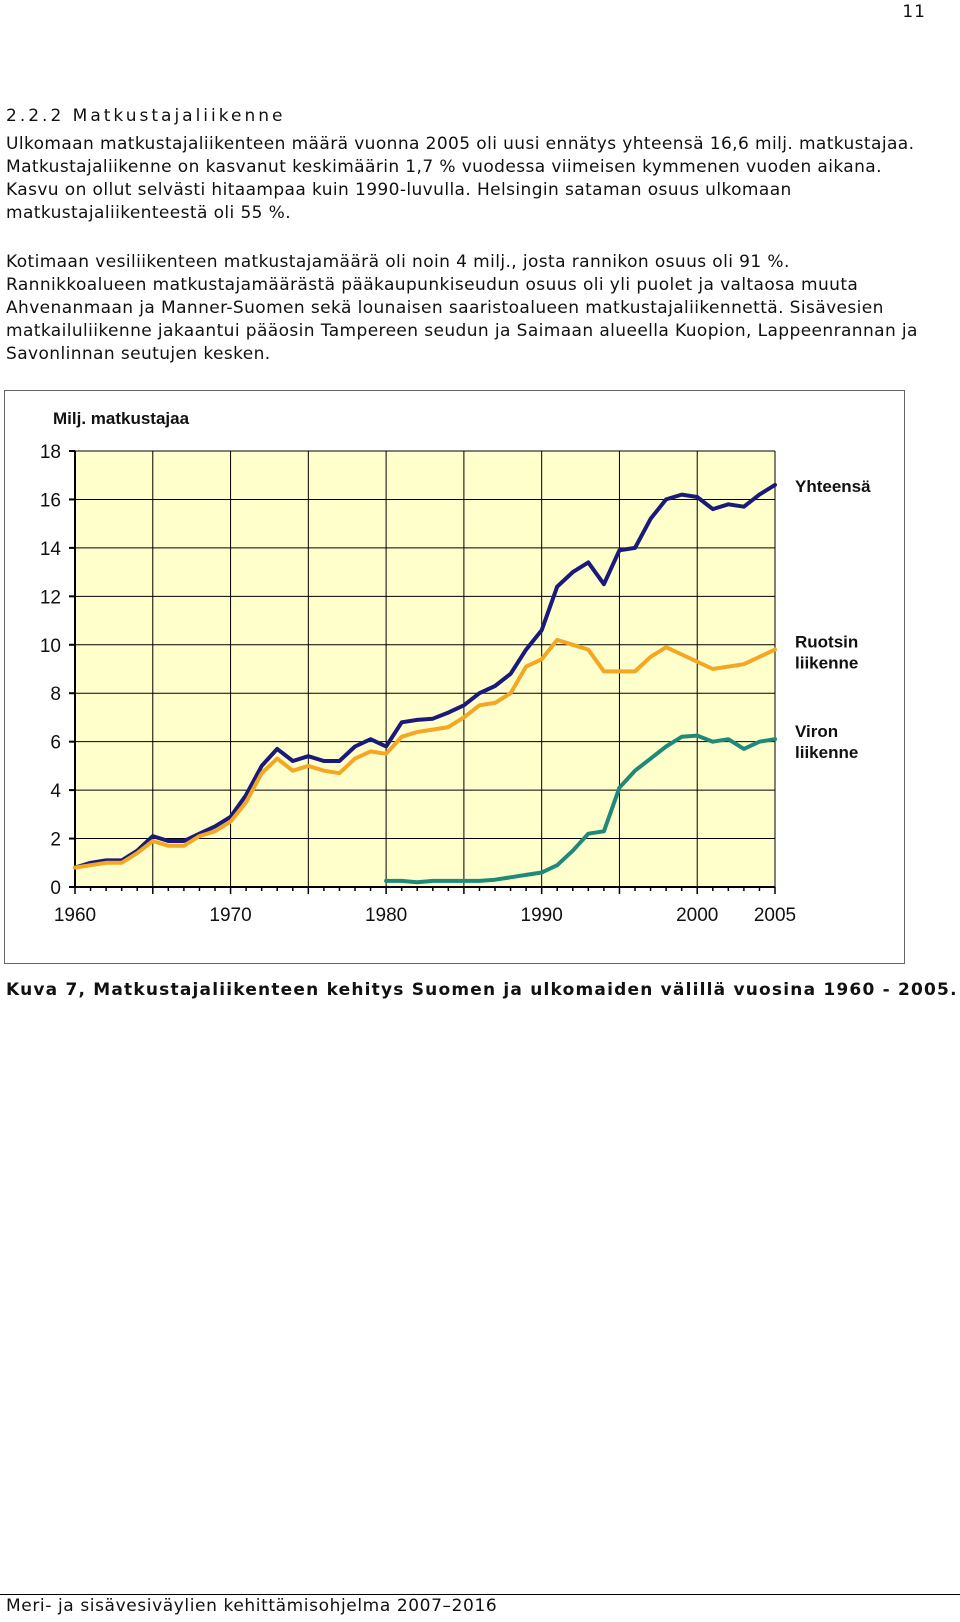 This screenshot has width=960, height=1622. I want to click on y-tick-label: 8, so click(55, 694).